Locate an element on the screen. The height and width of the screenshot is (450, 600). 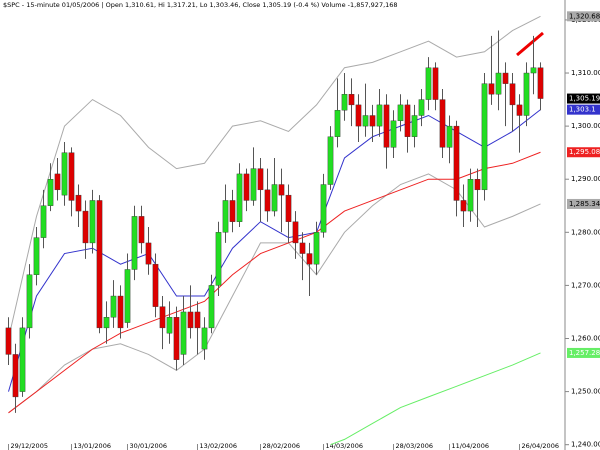
value-tag-label: 1,295.08 is located at coordinates (584, 152).